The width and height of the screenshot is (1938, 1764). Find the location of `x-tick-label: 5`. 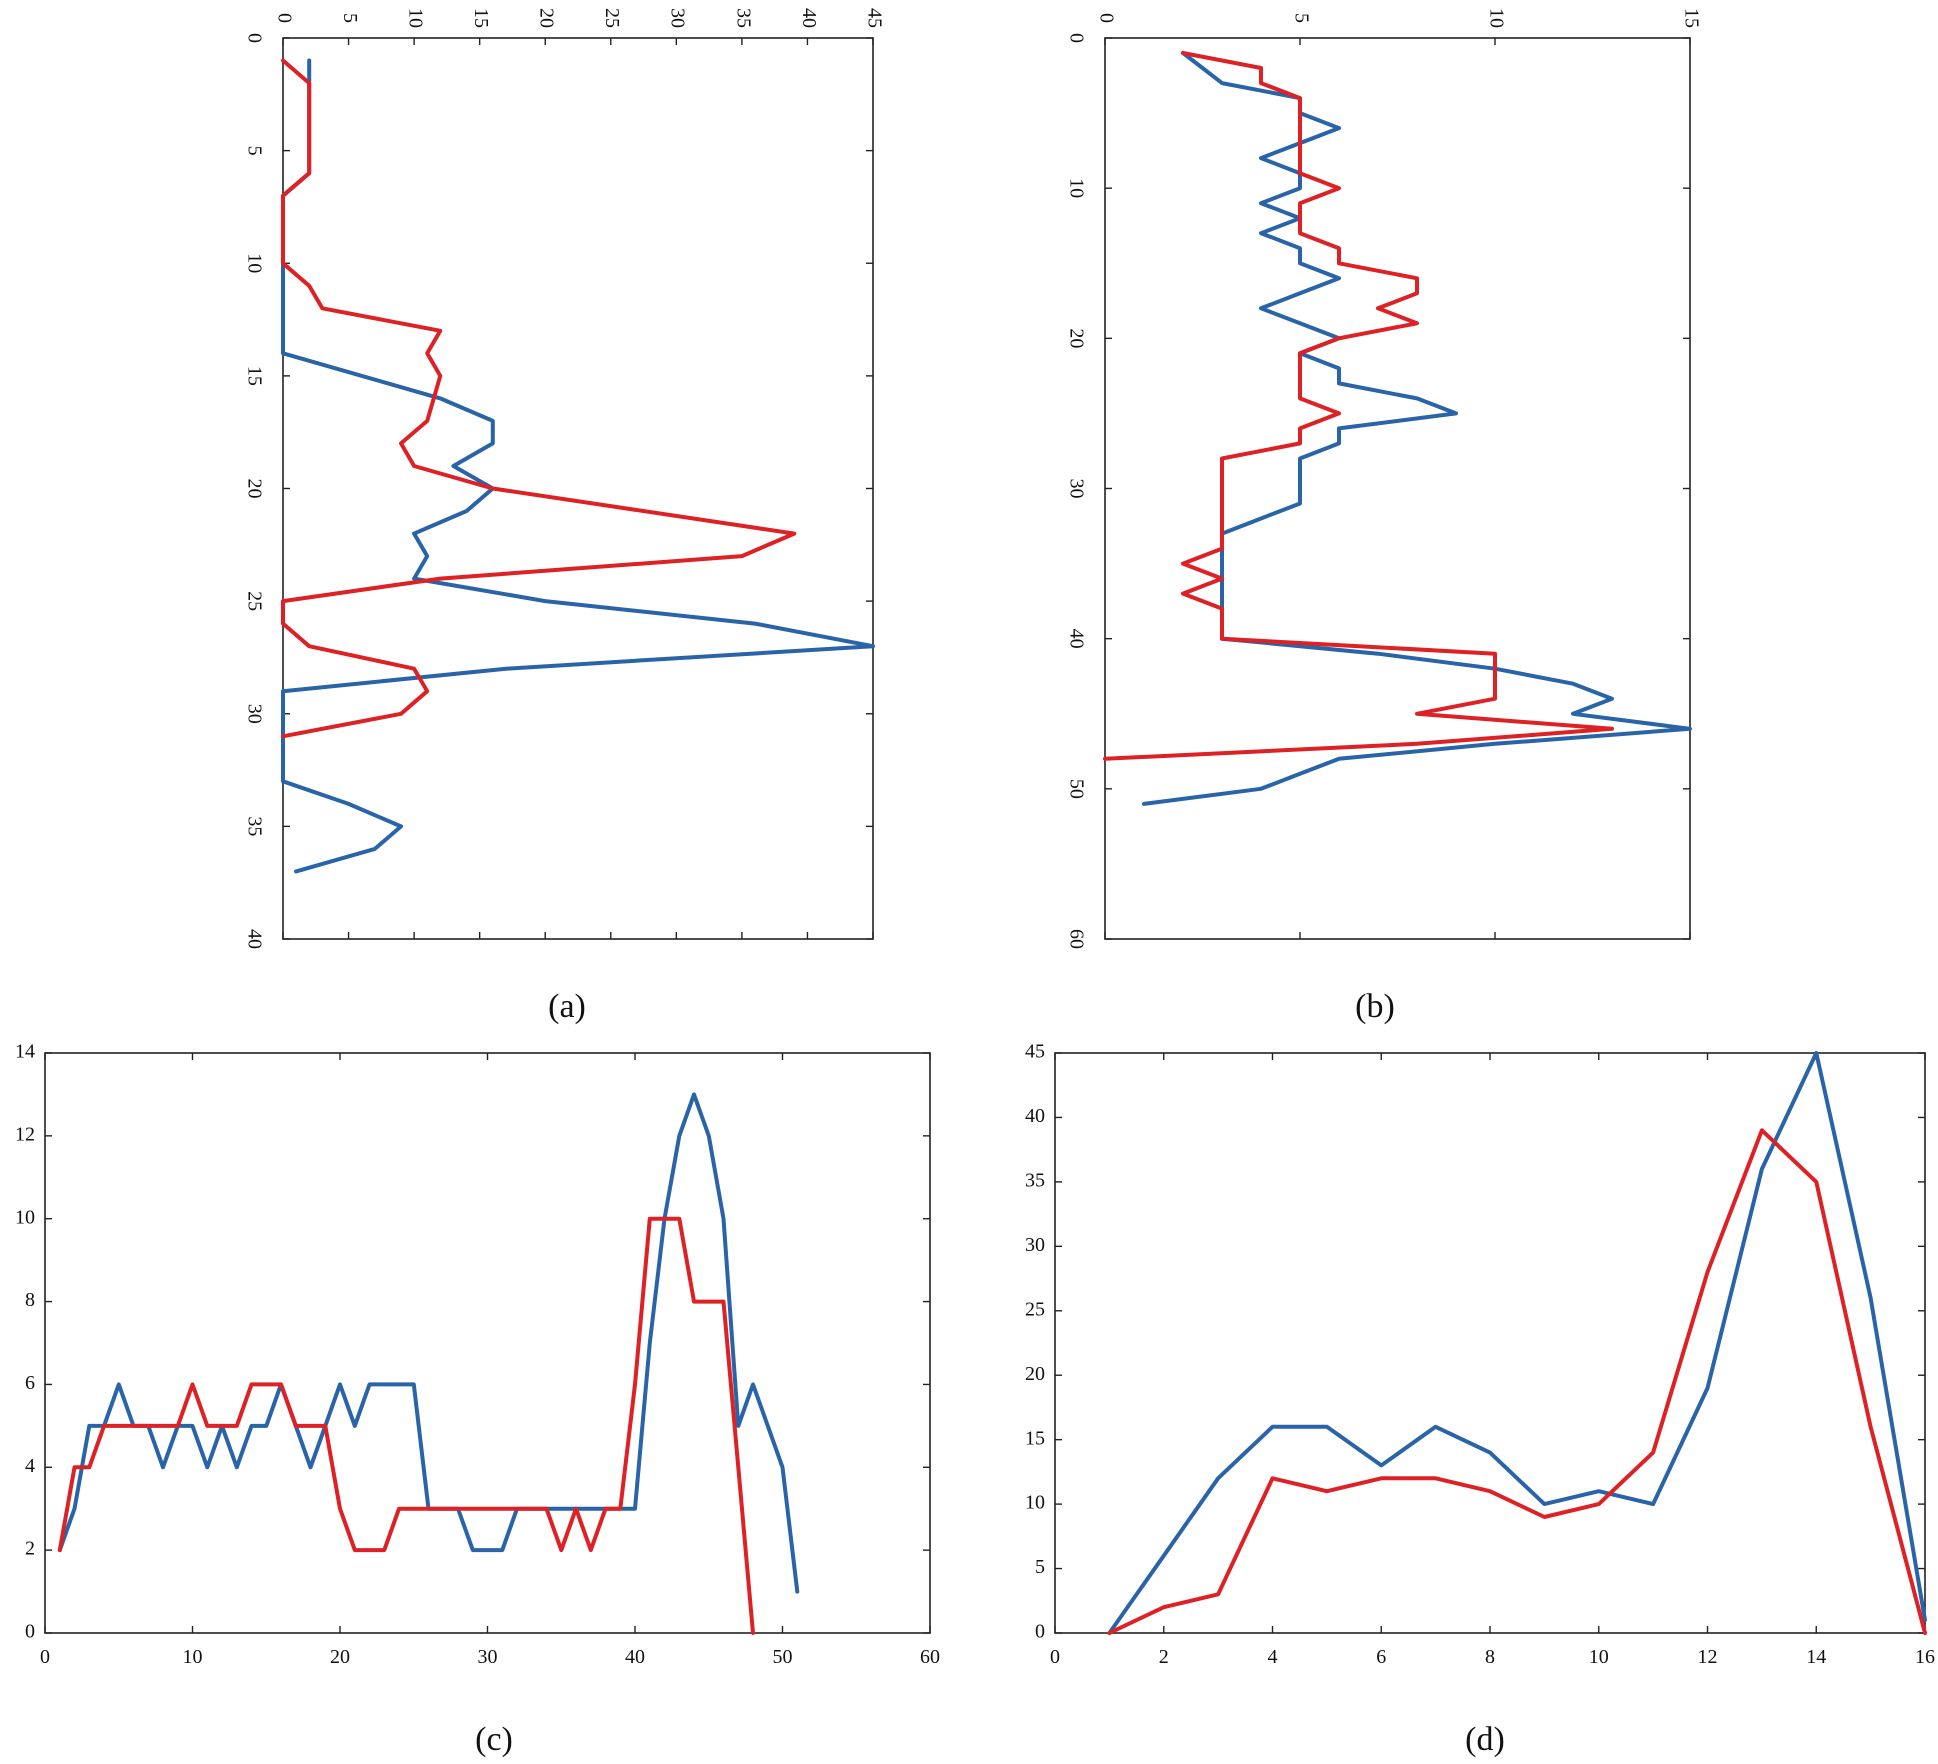

x-tick-label: 5 is located at coordinates (254, 151).